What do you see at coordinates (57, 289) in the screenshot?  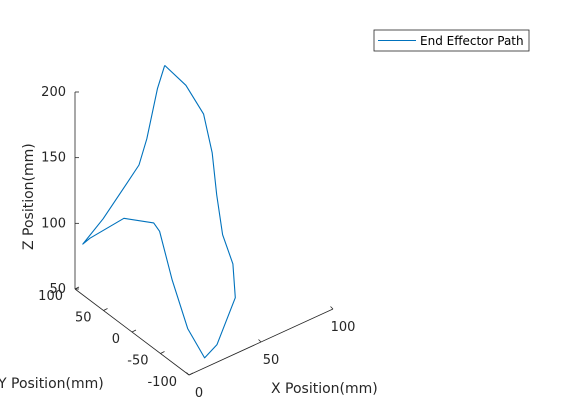 I see `z-tick-label: 50` at bounding box center [57, 289].